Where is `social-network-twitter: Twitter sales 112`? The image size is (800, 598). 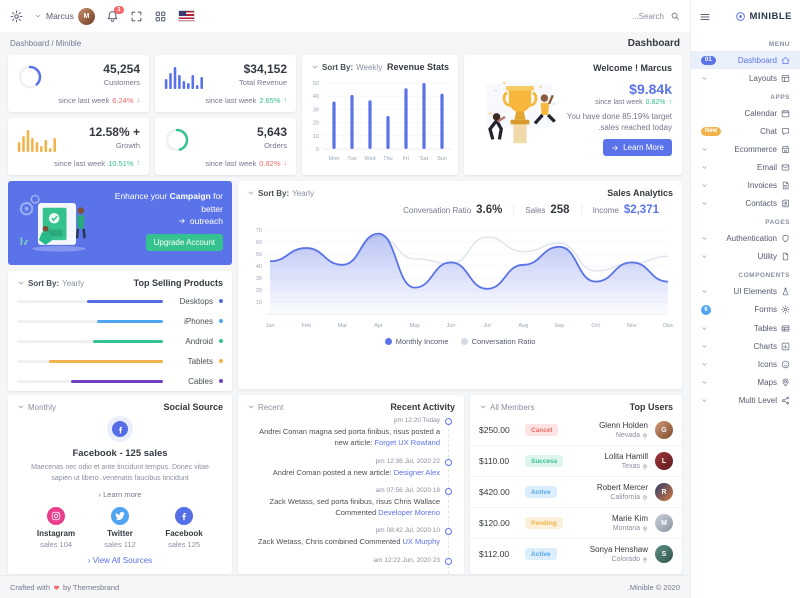 social-network-twitter: Twitter sales 112 is located at coordinates (120, 527).